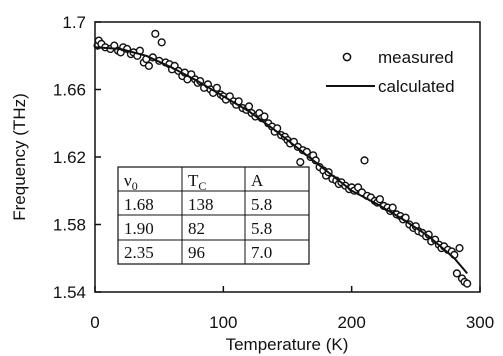  What do you see at coordinates (69, 90) in the screenshot?
I see `y-tick-label: 1.66` at bounding box center [69, 90].